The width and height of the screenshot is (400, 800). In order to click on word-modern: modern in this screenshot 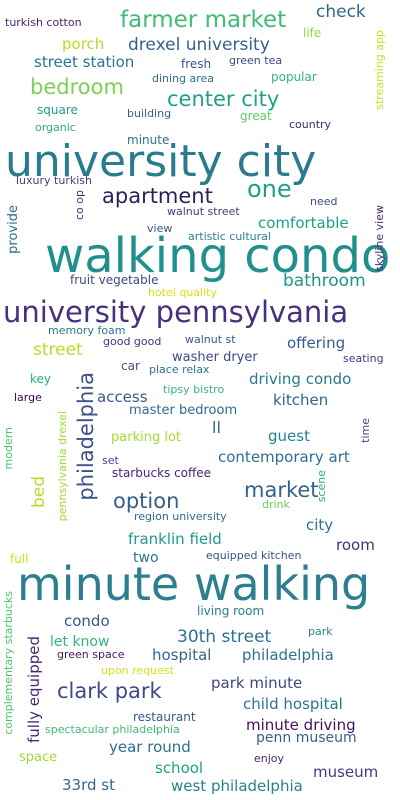, I will do `click(8, 448)`.